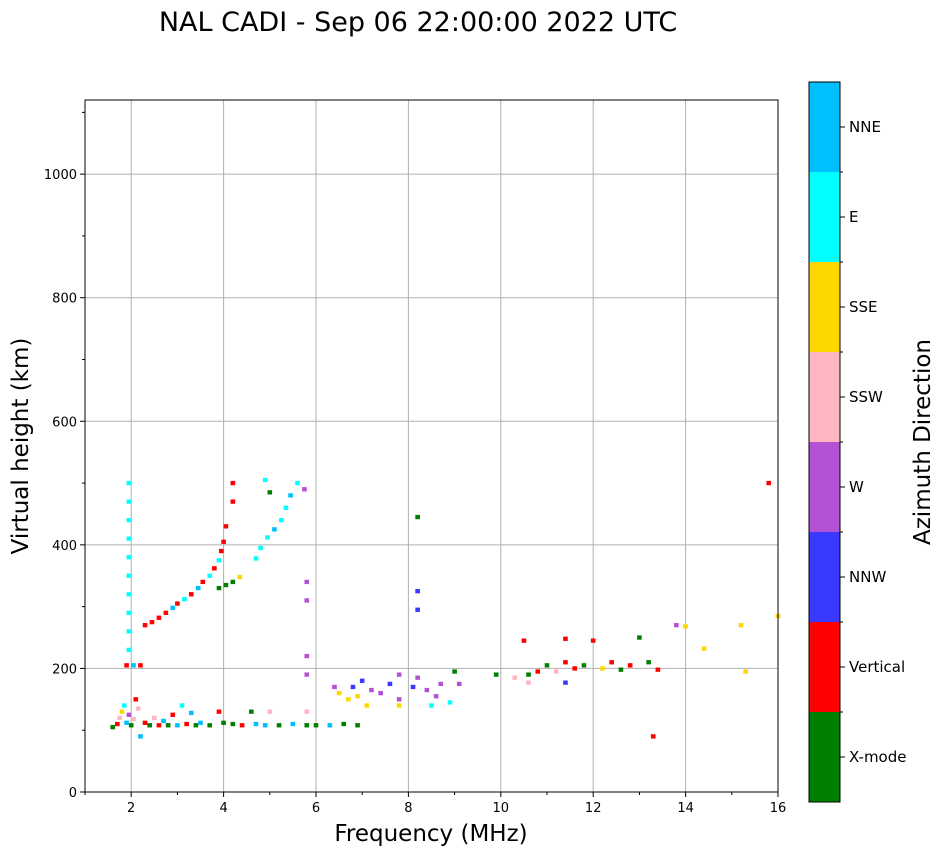 Image resolution: width=951 pixels, height=856 pixels. I want to click on colorbar-tick-label: E, so click(853, 217).